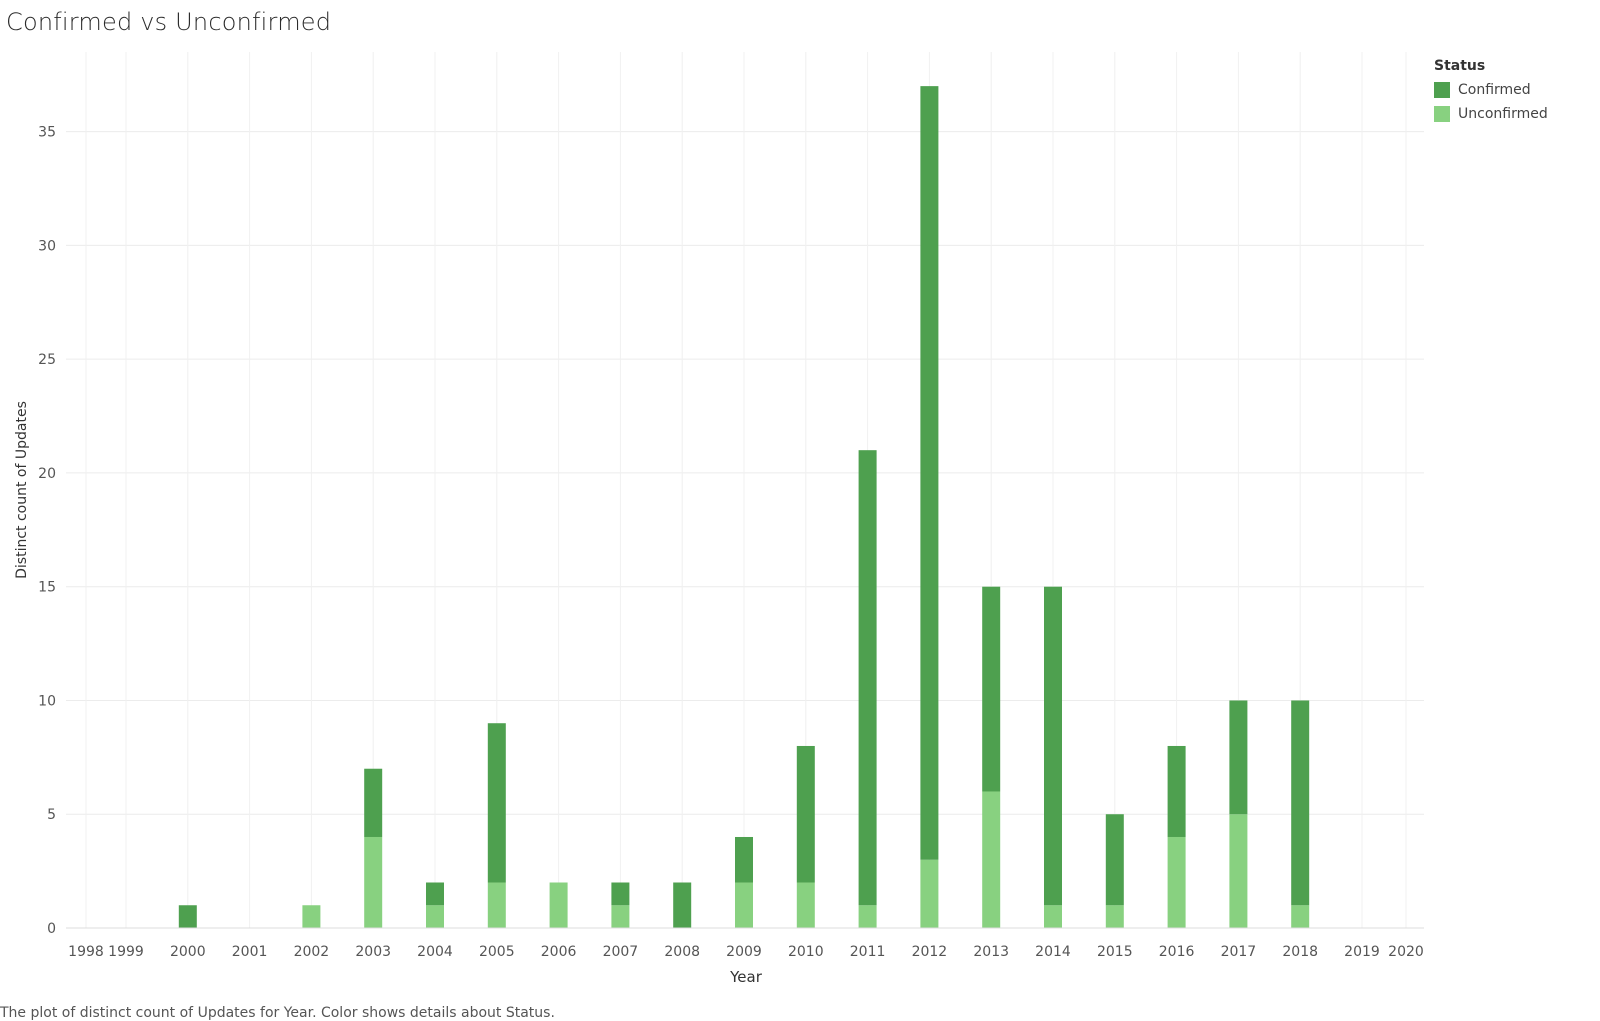 The width and height of the screenshot is (1600, 1021). Describe the element at coordinates (1503, 114) in the screenshot. I see `legend-label-unconfirmed: Unconfirmed` at that location.